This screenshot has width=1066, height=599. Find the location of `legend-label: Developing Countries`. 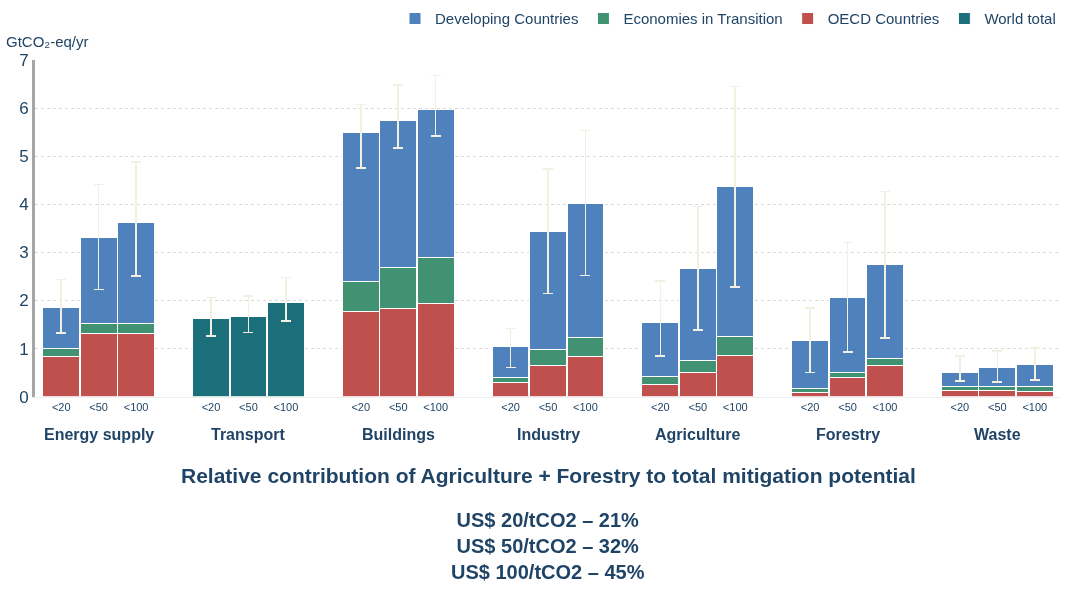

legend-label: Developing Countries is located at coordinates (507, 19).